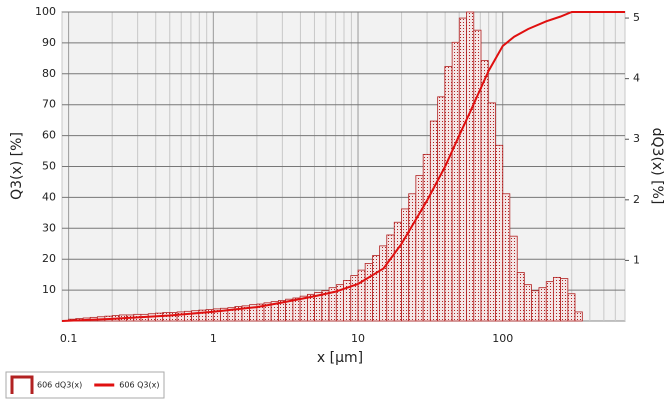 The width and height of the screenshot is (672, 408). I want to click on y-tick-label: 20, so click(49, 258).